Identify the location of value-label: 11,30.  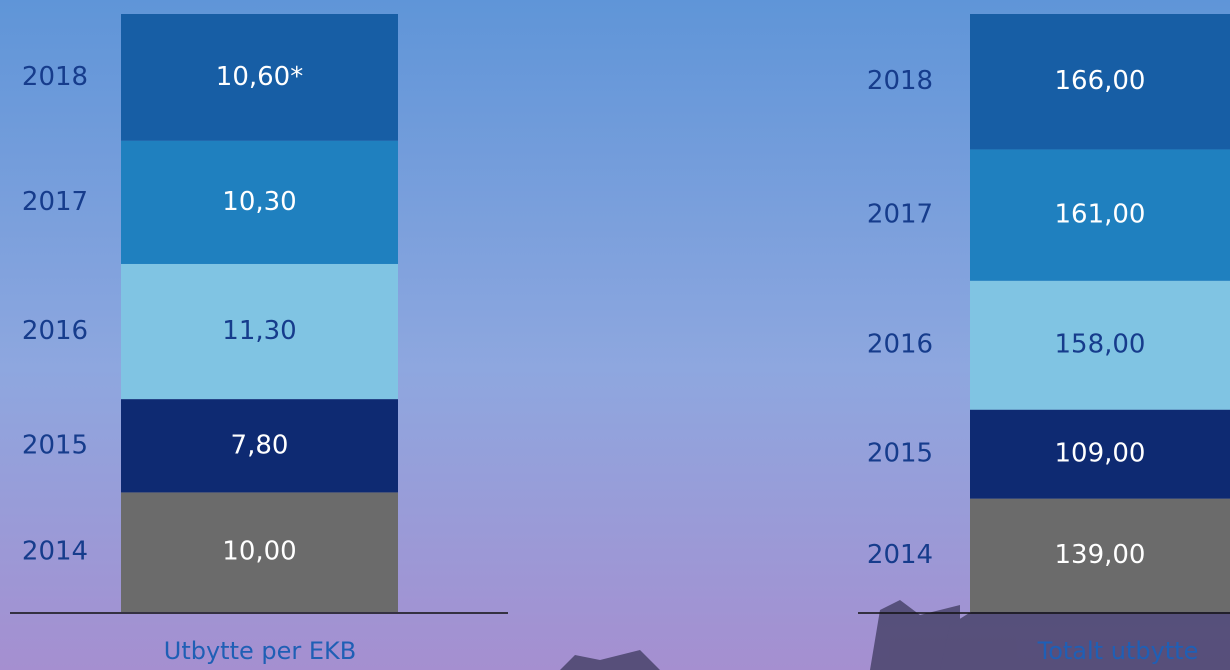
(259, 331).